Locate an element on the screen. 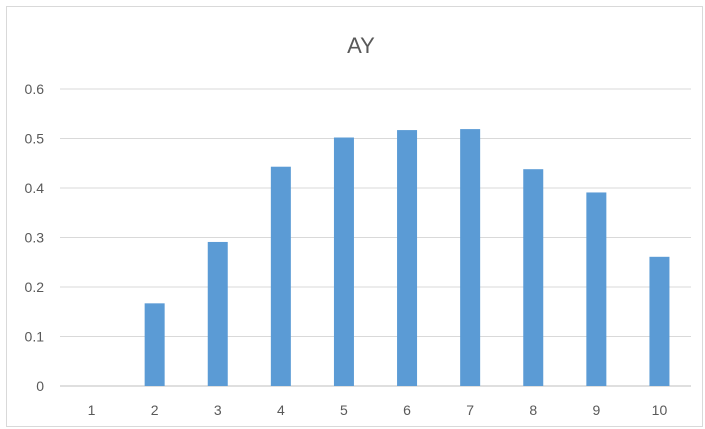  y-tick-label: 0.4 is located at coordinates (35, 188).